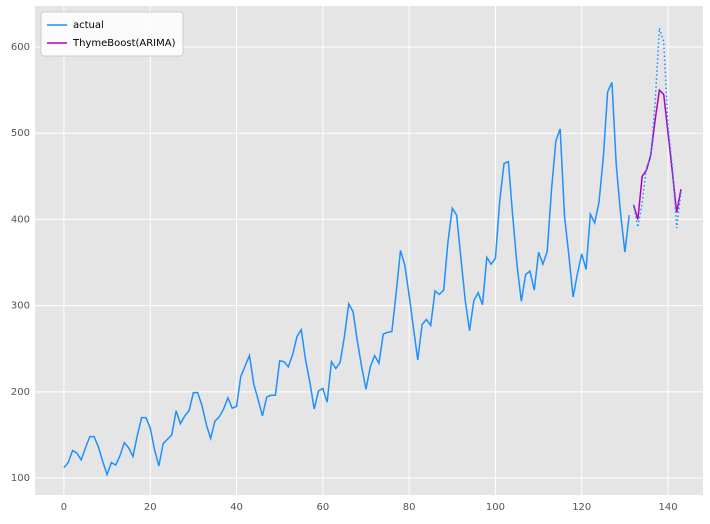  I want to click on y-tick-label: 200, so click(20, 392).